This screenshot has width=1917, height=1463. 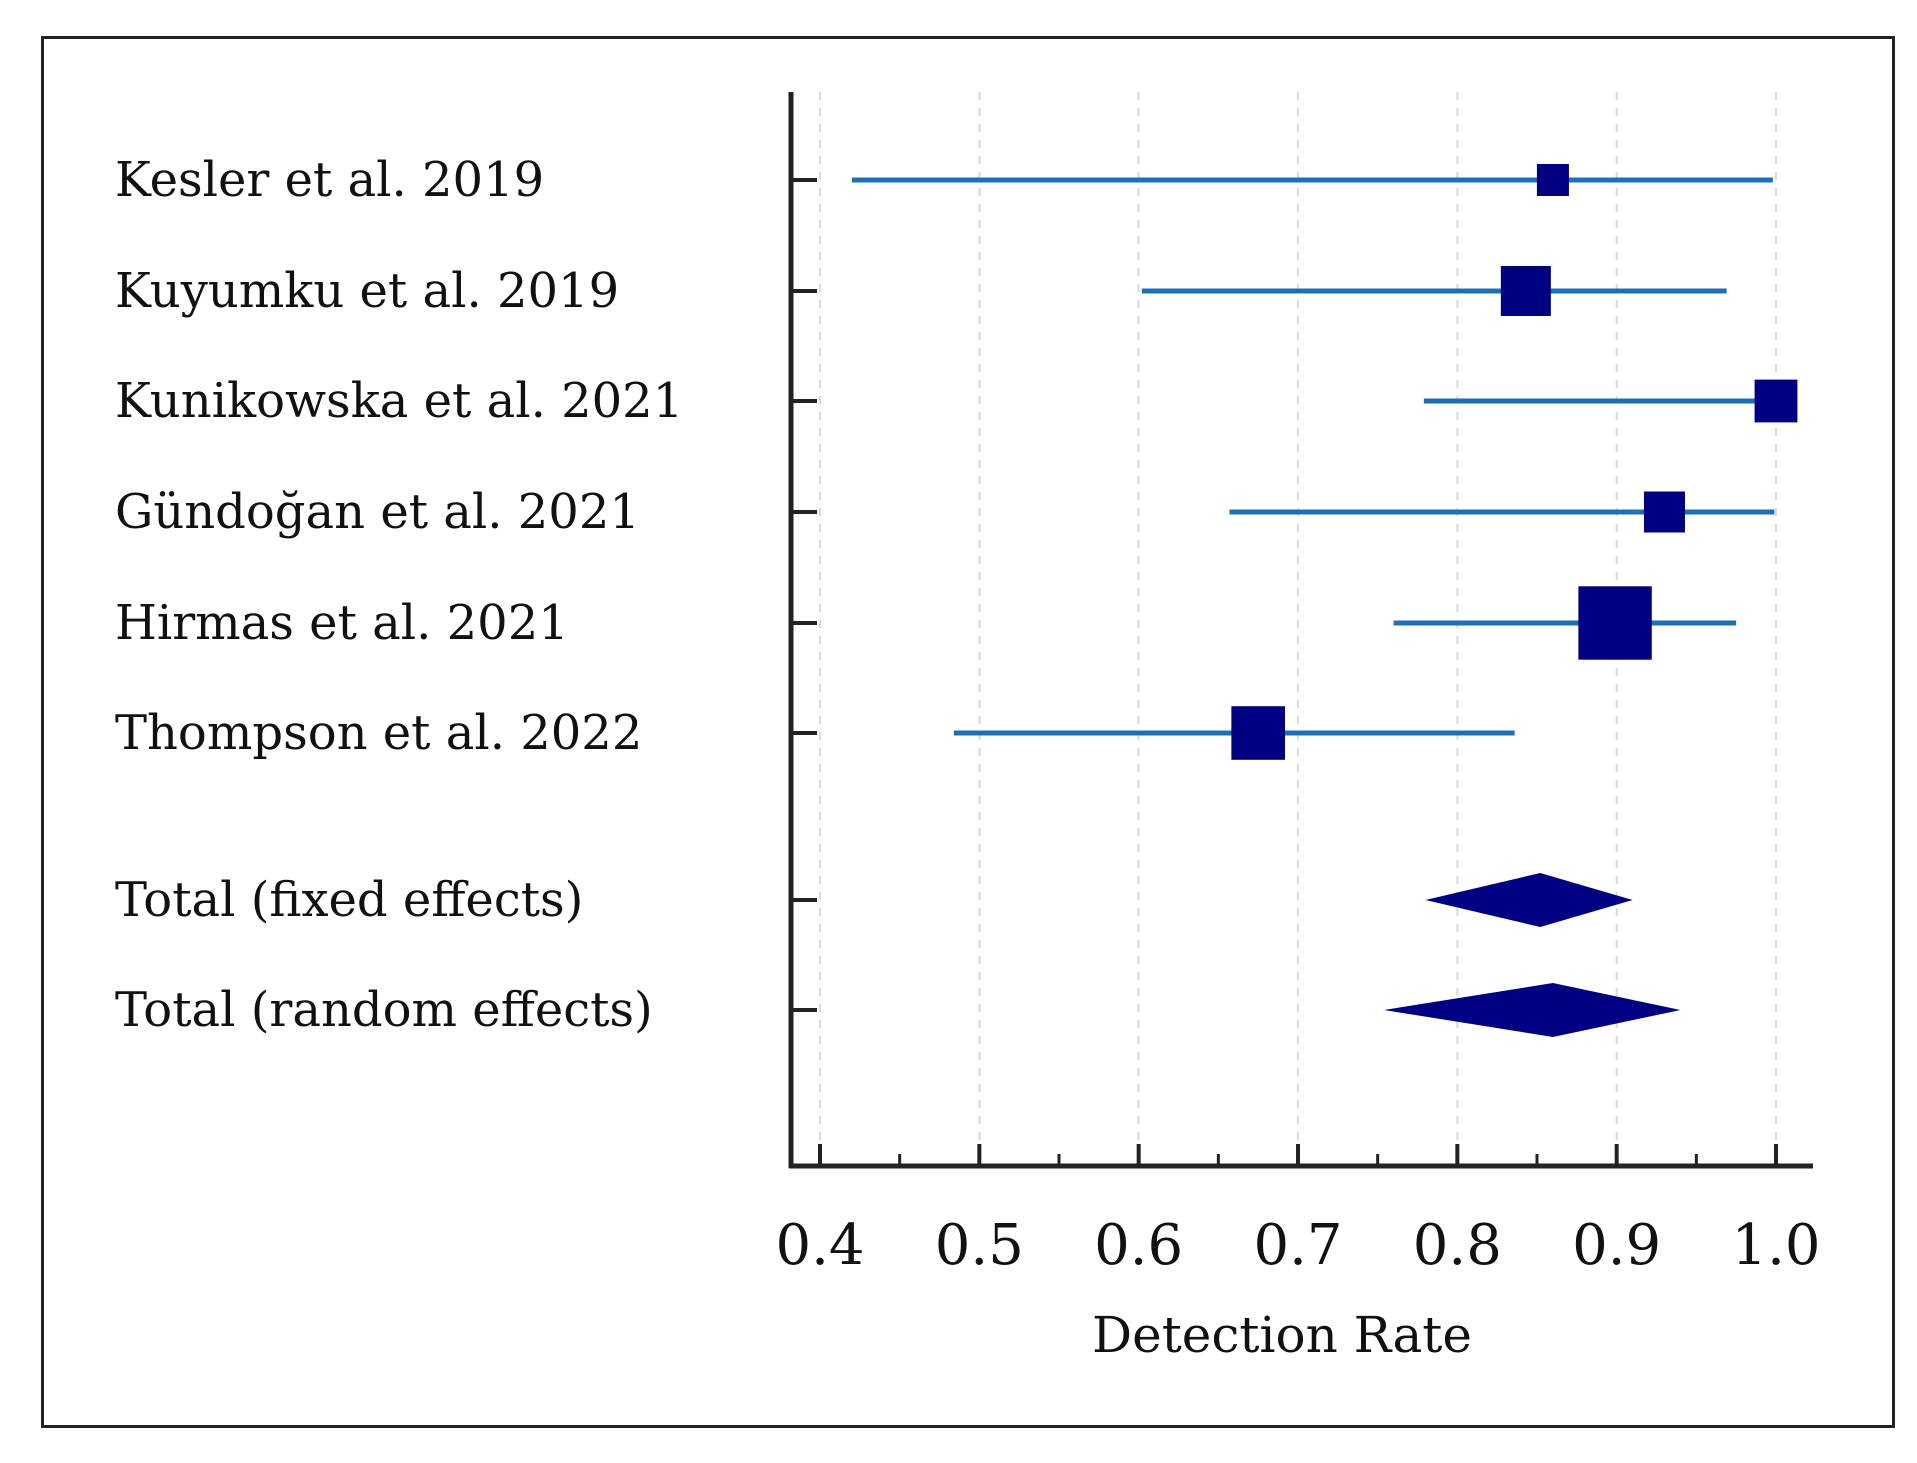 What do you see at coordinates (1616, 1245) in the screenshot?
I see `x-tick-label: 0.9` at bounding box center [1616, 1245].